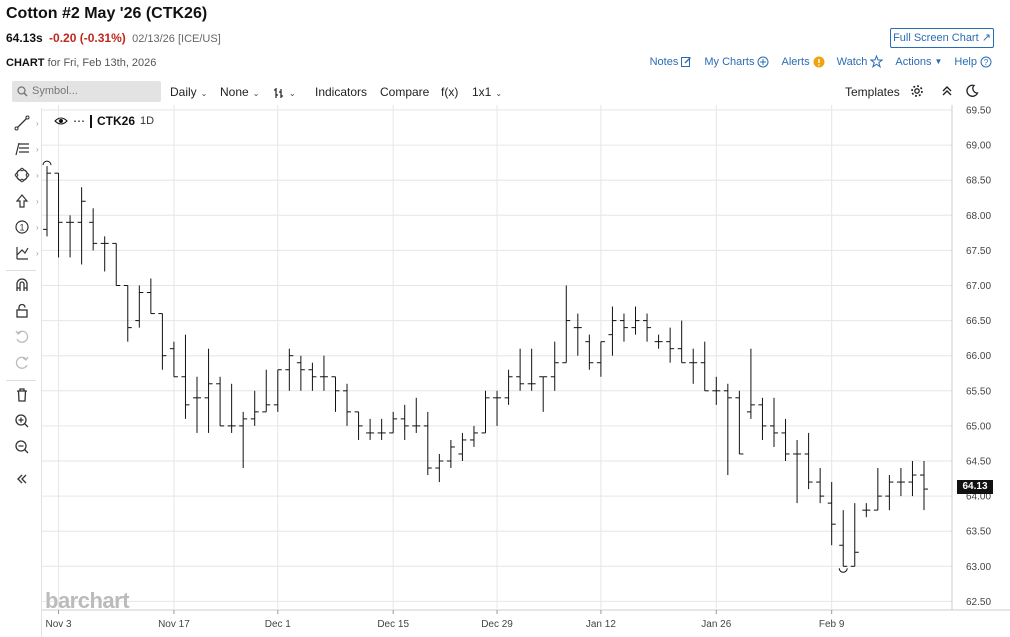 The image size is (1010, 637). Describe the element at coordinates (22, 311) in the screenshot. I see `lock-button` at that location.